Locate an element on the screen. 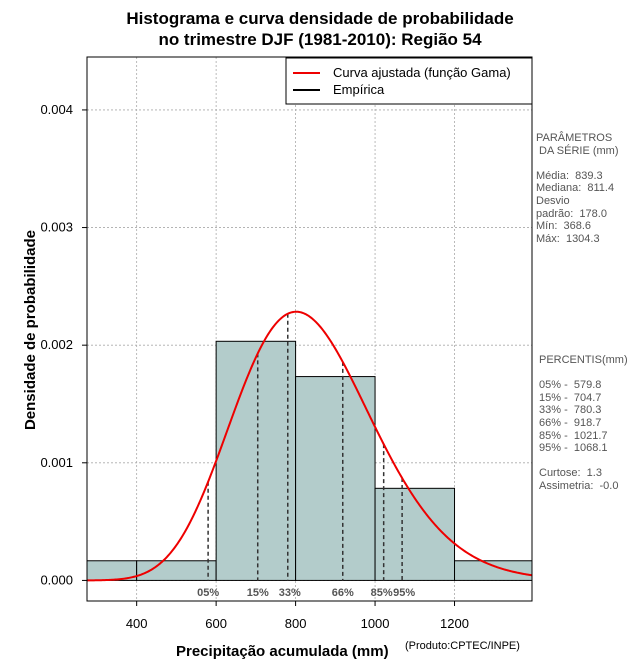 This screenshot has height=660, width=640. percentile-lines is located at coordinates (305, 447).